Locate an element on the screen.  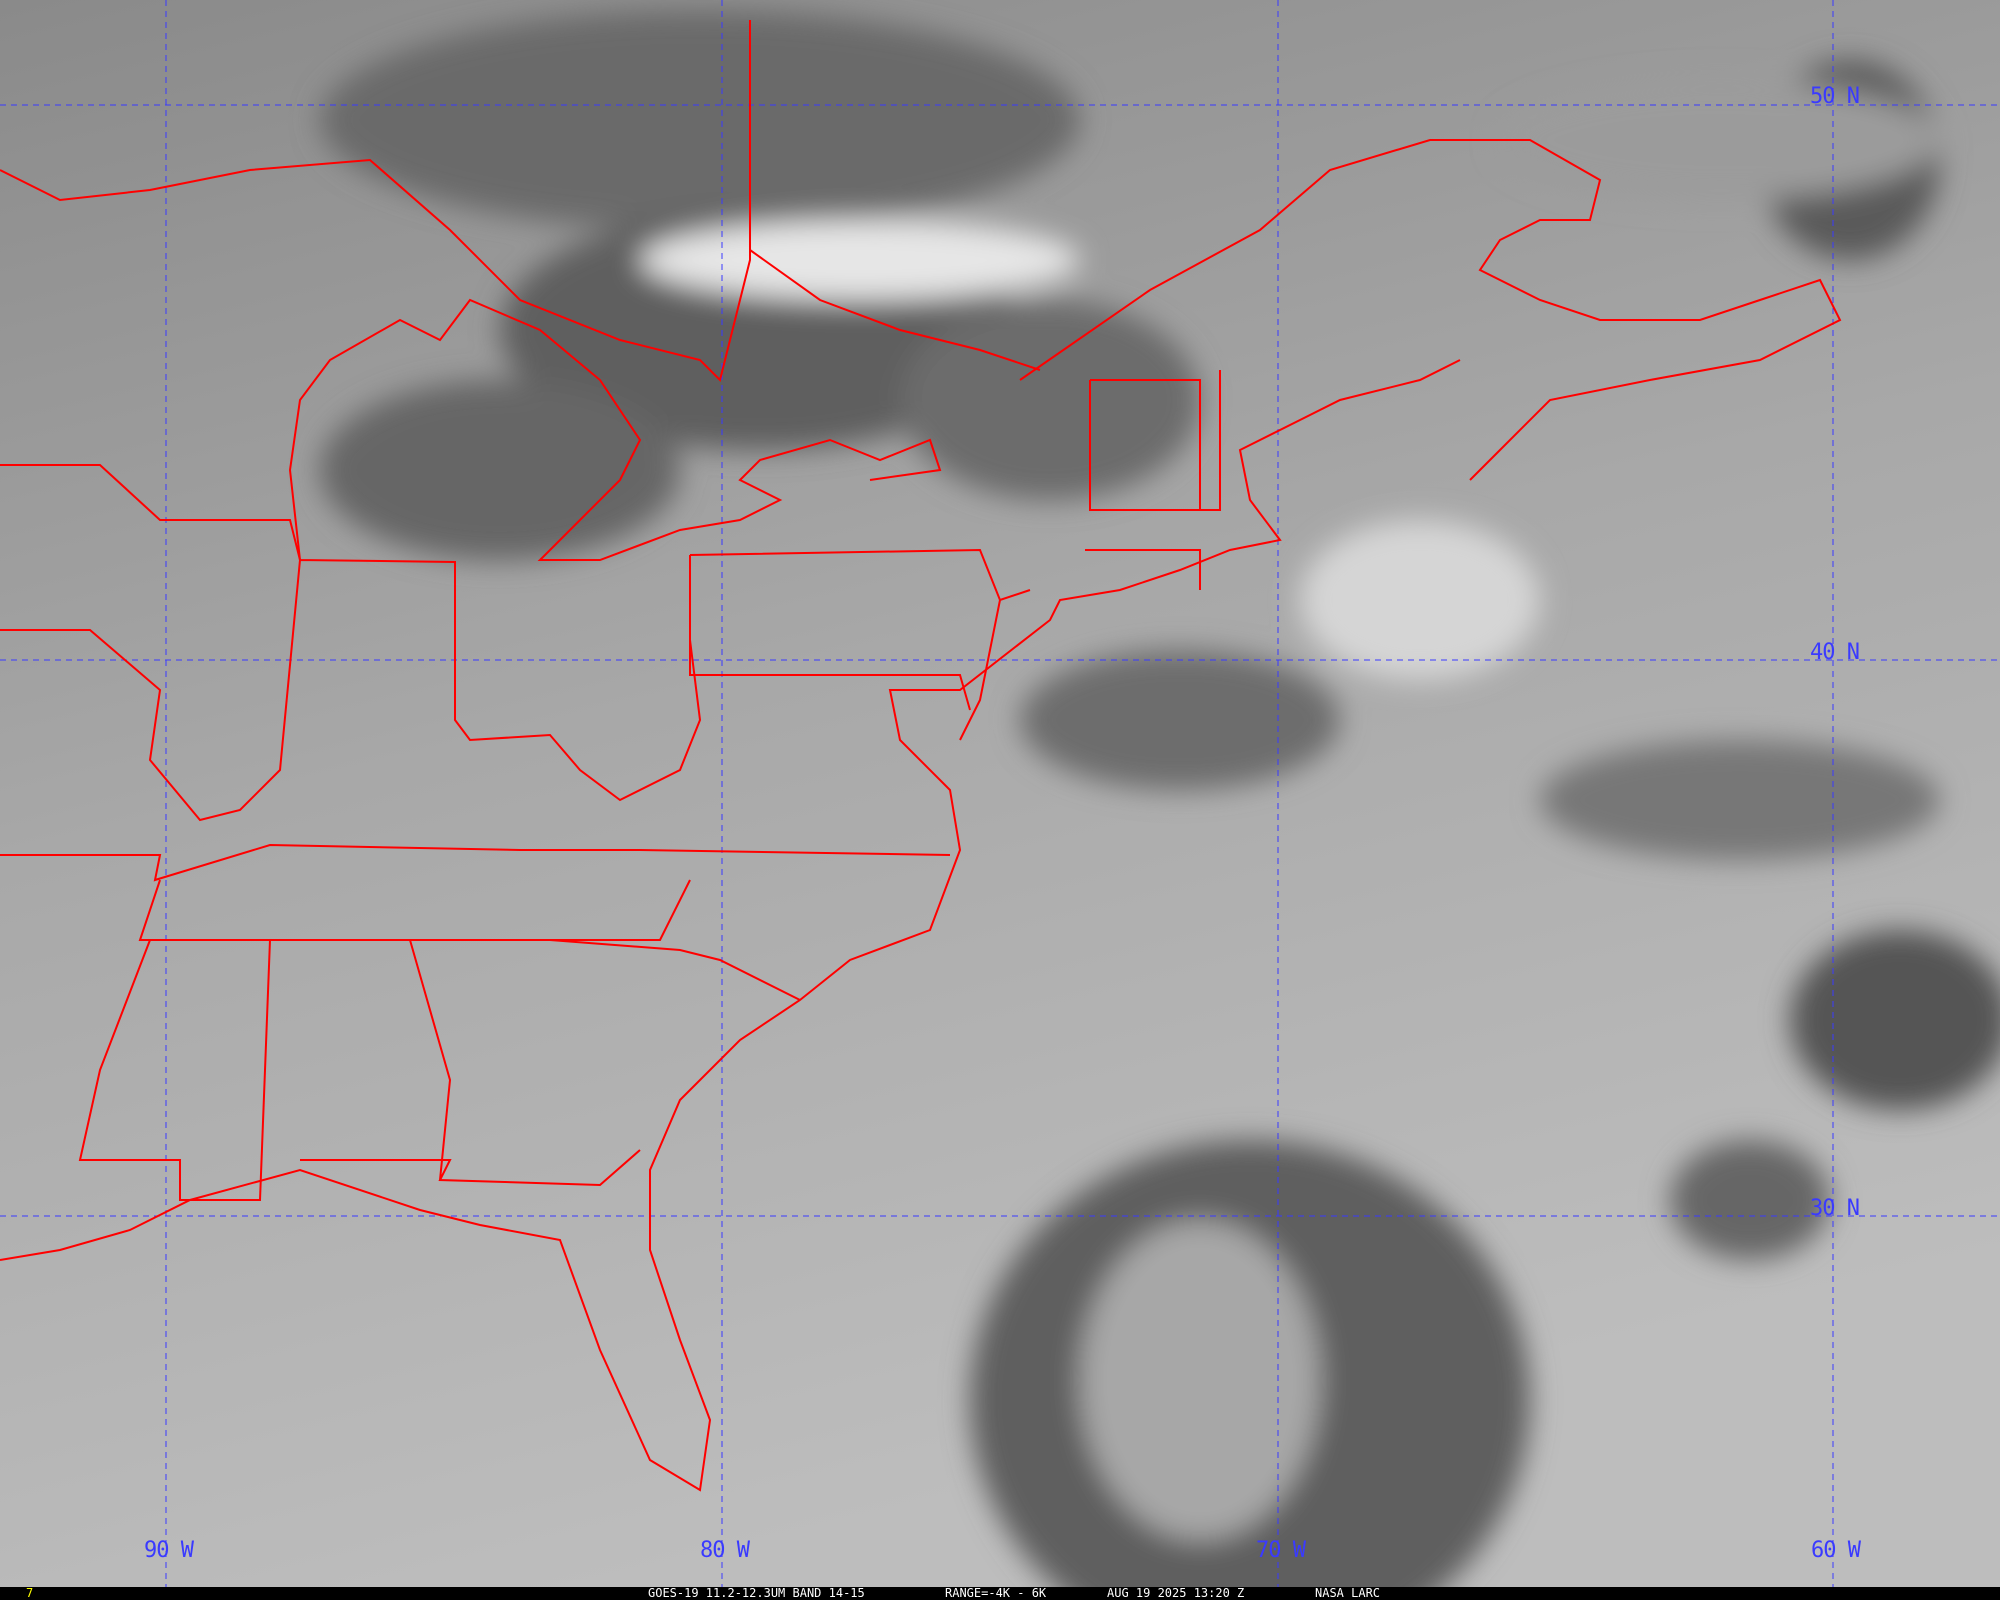
range-label: RANGE=-4K - 6K is located at coordinates (996, 1593).